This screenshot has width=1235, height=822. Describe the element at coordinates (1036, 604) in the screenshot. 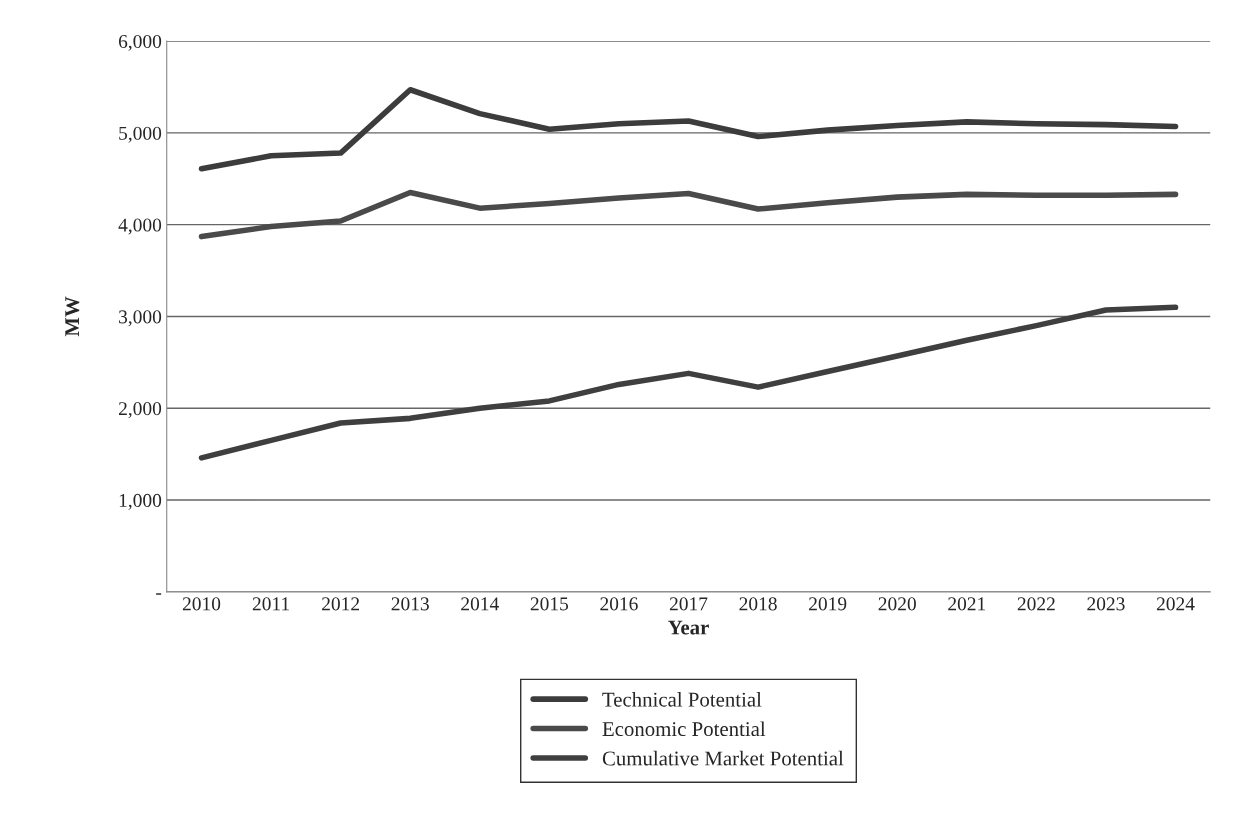

I see `x-tick-label: 2022` at that location.